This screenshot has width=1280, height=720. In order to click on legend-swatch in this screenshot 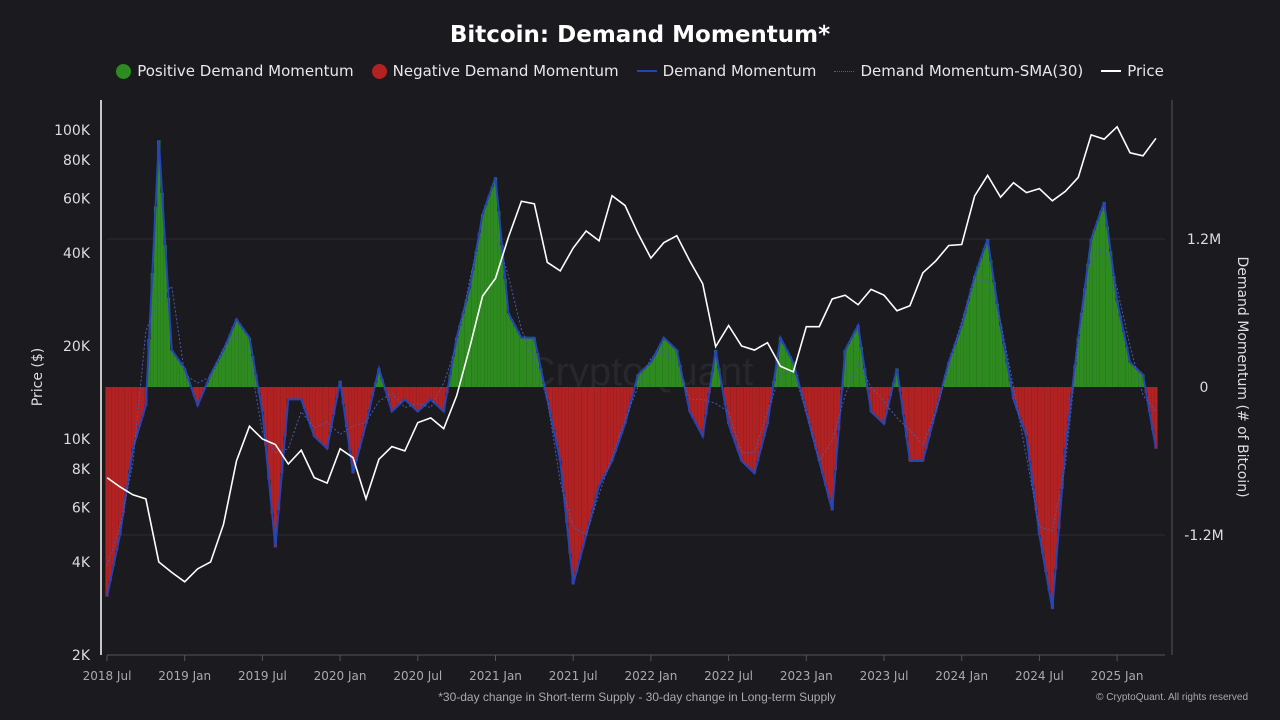, I will do `click(379, 71)`.